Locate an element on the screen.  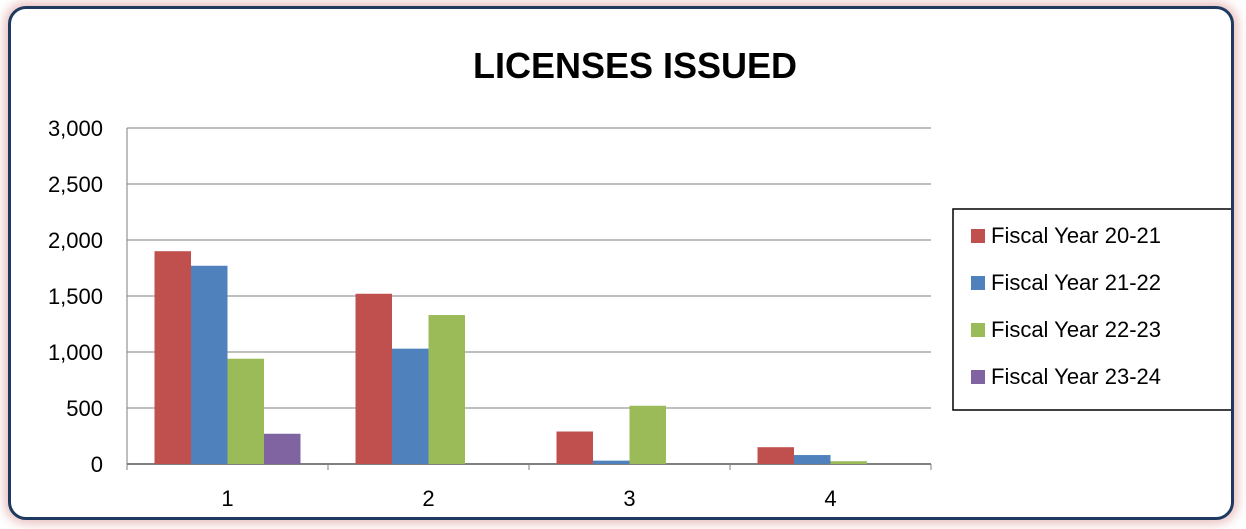
legend-label: Fiscal Year 20-21 is located at coordinates (1076, 235).